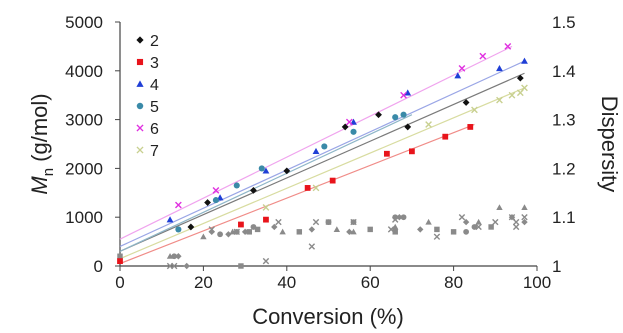 The height and width of the screenshot is (333, 623). What do you see at coordinates (84, 168) in the screenshot?
I see `y-tick-label: 2000` at bounding box center [84, 168].